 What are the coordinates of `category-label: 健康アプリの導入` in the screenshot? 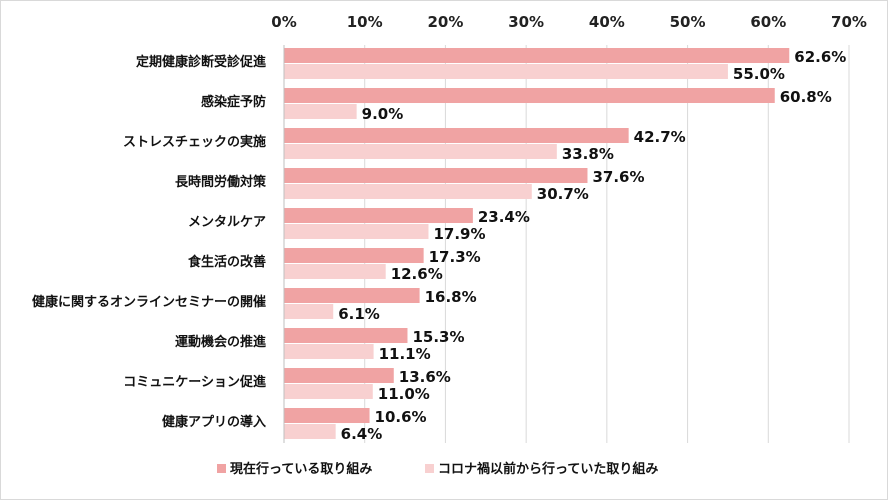 It's located at (214, 422).